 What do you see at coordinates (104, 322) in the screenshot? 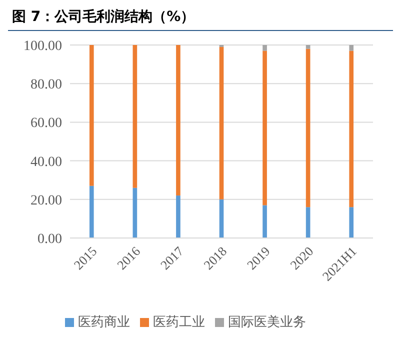
I see `legend-label: 医药商业` at bounding box center [104, 322].